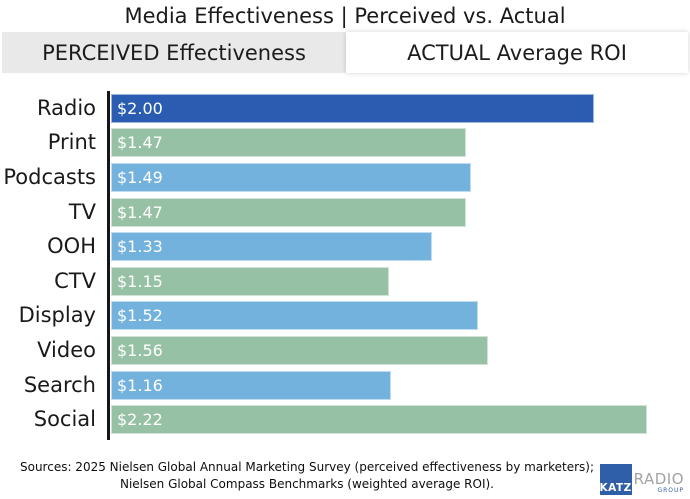 Image resolution: width=690 pixels, height=499 pixels. I want to click on bar-ctv: $1.15, so click(250, 281).